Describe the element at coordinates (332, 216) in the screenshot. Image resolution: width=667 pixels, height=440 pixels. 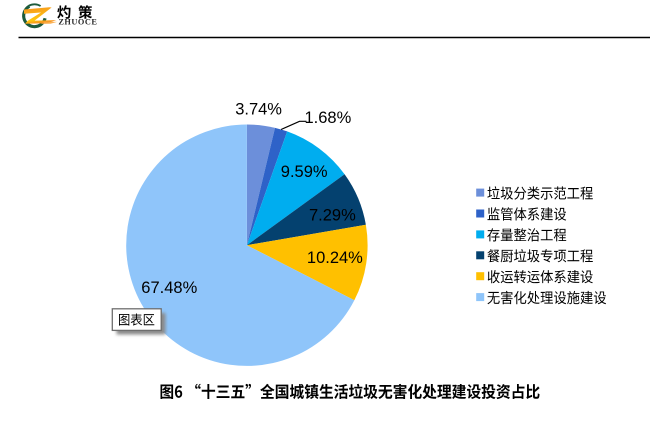
I see `svg-text: 7.29%` at that location.